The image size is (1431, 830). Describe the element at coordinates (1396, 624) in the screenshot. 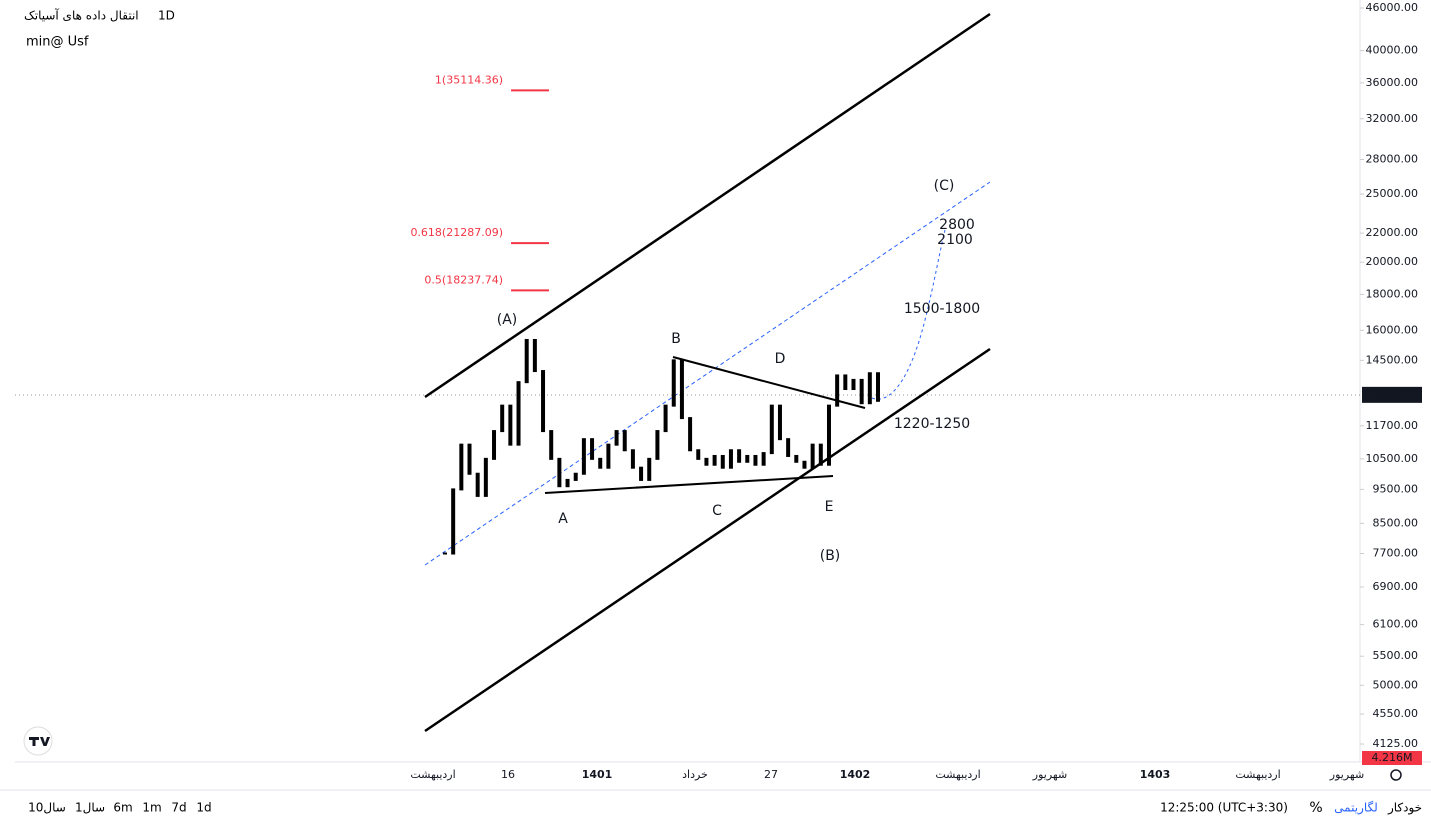

I see `y-tick-label: 6100.00` at that location.